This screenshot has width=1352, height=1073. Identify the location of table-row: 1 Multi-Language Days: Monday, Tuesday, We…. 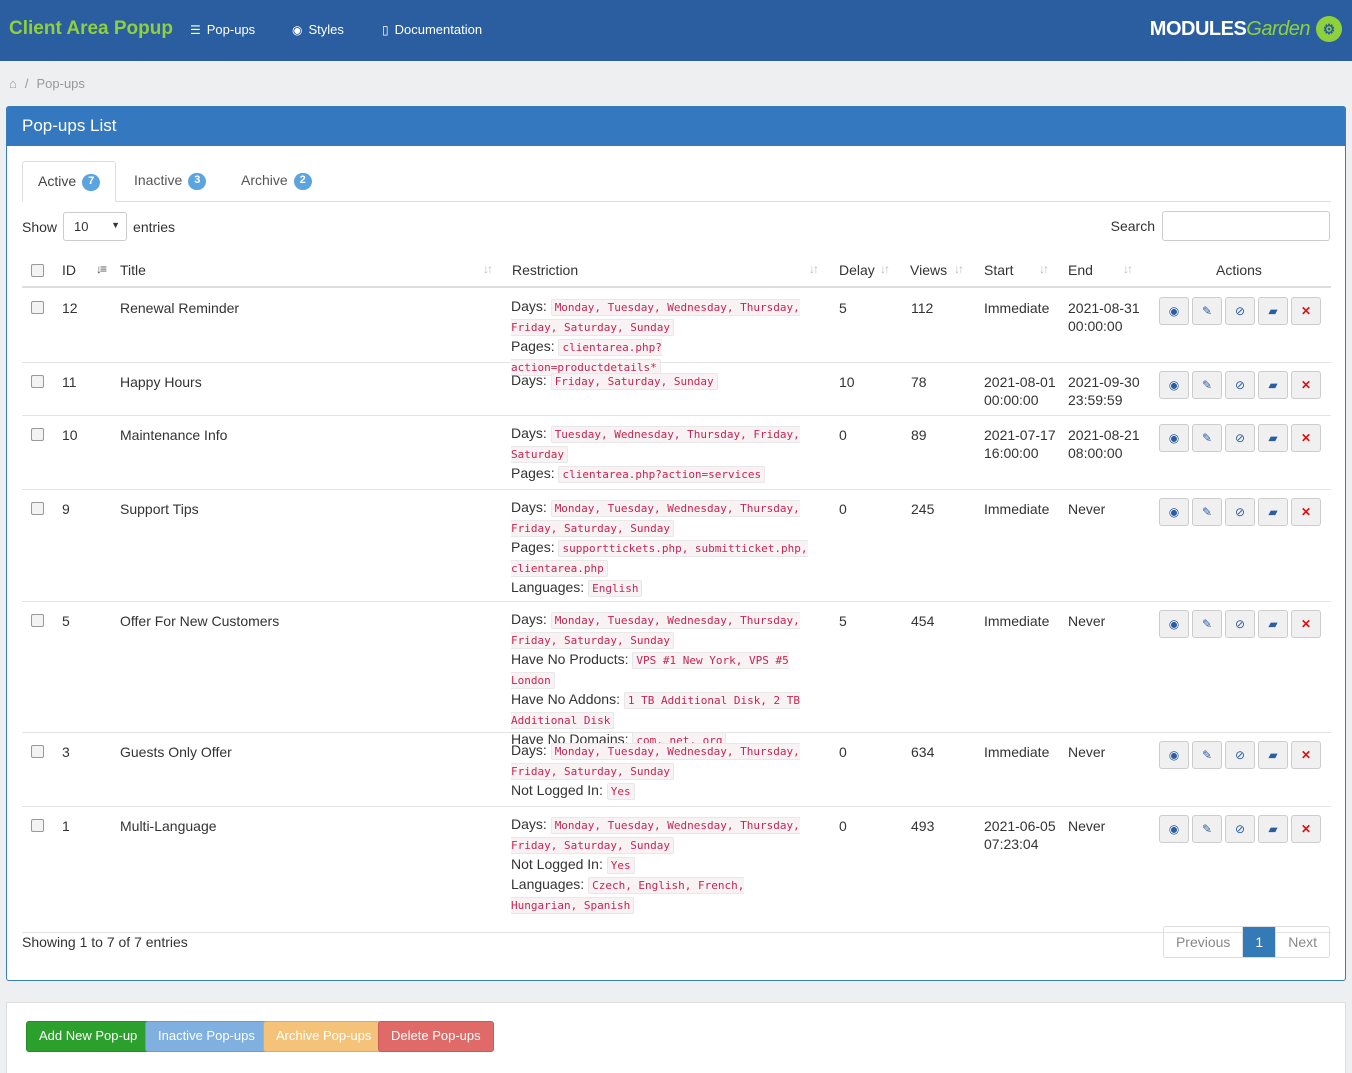
(676, 870).